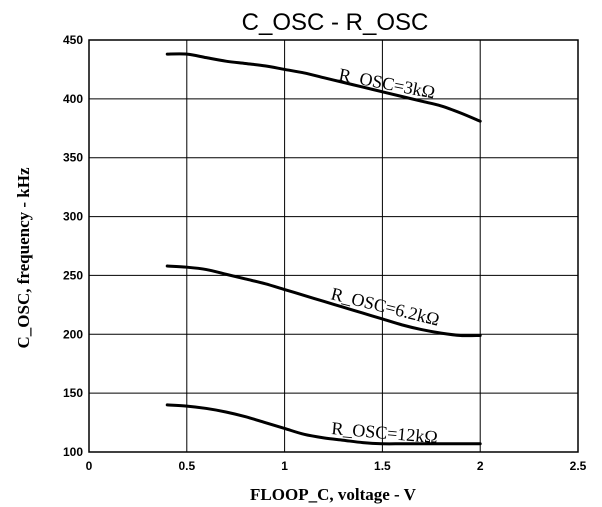 This screenshot has width=602, height=507. What do you see at coordinates (23, 257) in the screenshot?
I see `y-axis-label: C_OSC, frequency - kHz` at bounding box center [23, 257].